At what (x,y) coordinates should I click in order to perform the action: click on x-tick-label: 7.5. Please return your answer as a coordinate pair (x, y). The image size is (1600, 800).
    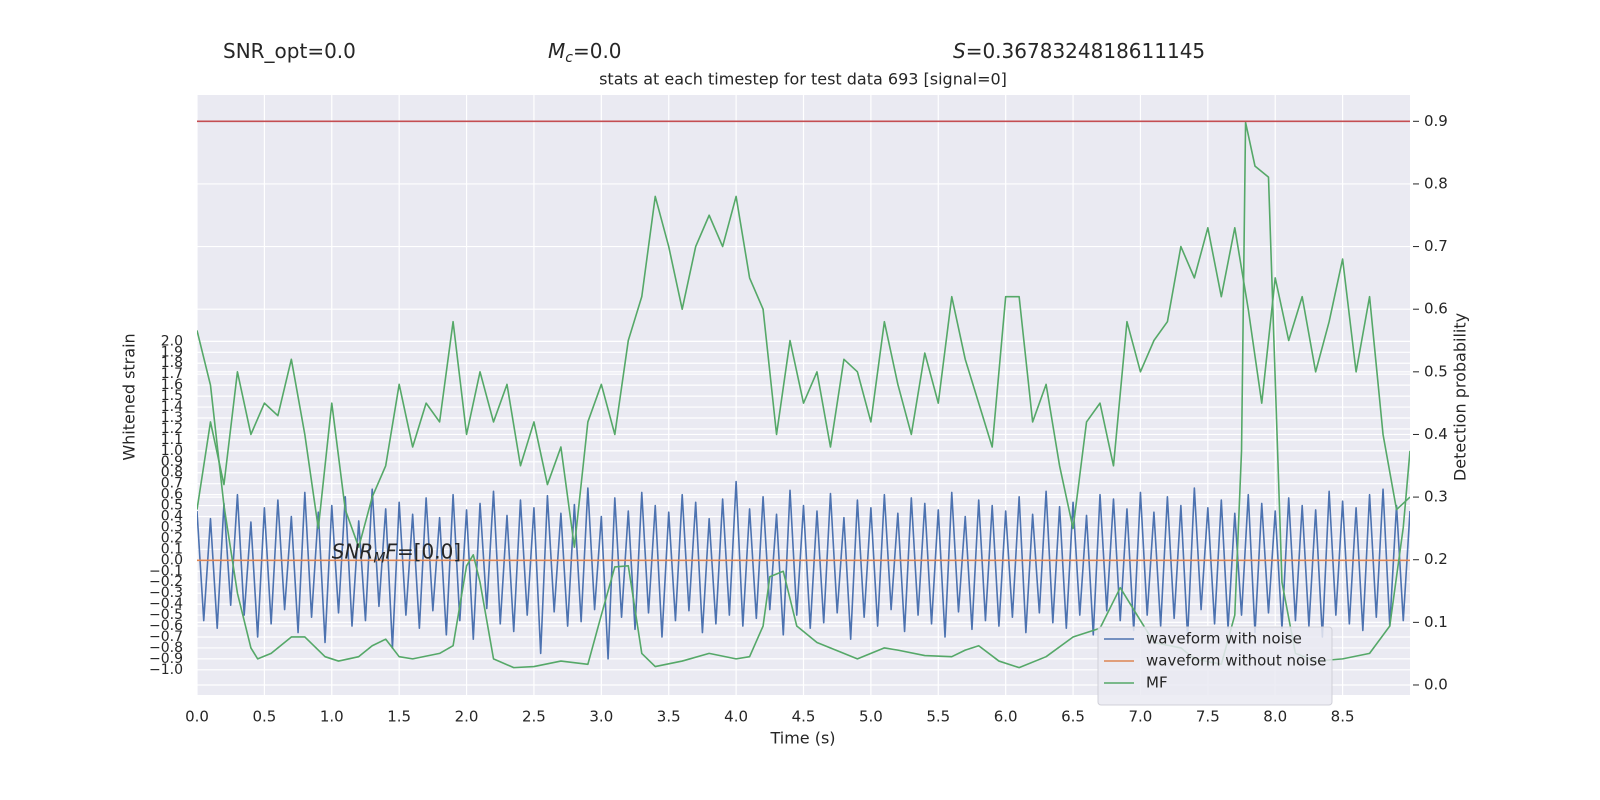
    Looking at the image, I should click on (1208, 717).